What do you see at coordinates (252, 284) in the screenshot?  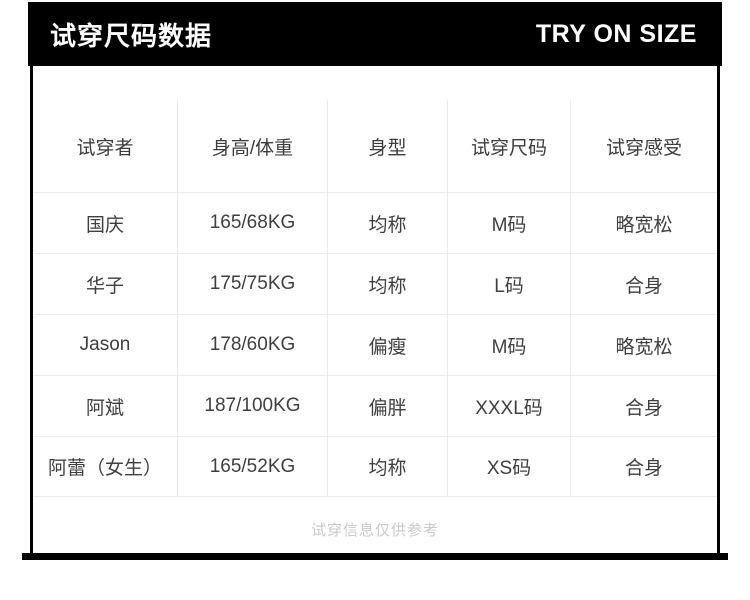 I see `cell-height-weight: 175/75KG` at bounding box center [252, 284].